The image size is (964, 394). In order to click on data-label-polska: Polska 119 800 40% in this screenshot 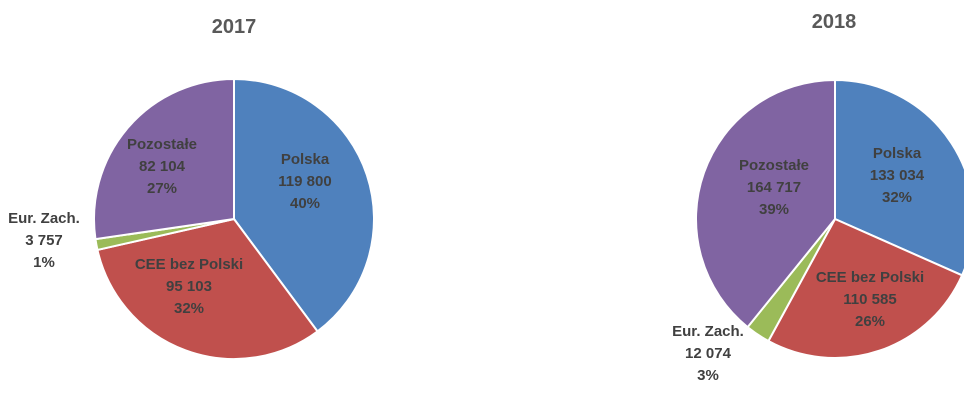, I will do `click(304, 181)`.